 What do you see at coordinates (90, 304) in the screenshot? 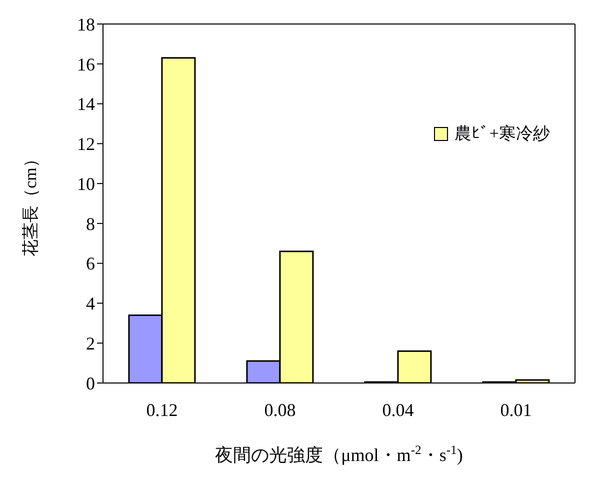
I see `y-tick-label: 4` at bounding box center [90, 304].